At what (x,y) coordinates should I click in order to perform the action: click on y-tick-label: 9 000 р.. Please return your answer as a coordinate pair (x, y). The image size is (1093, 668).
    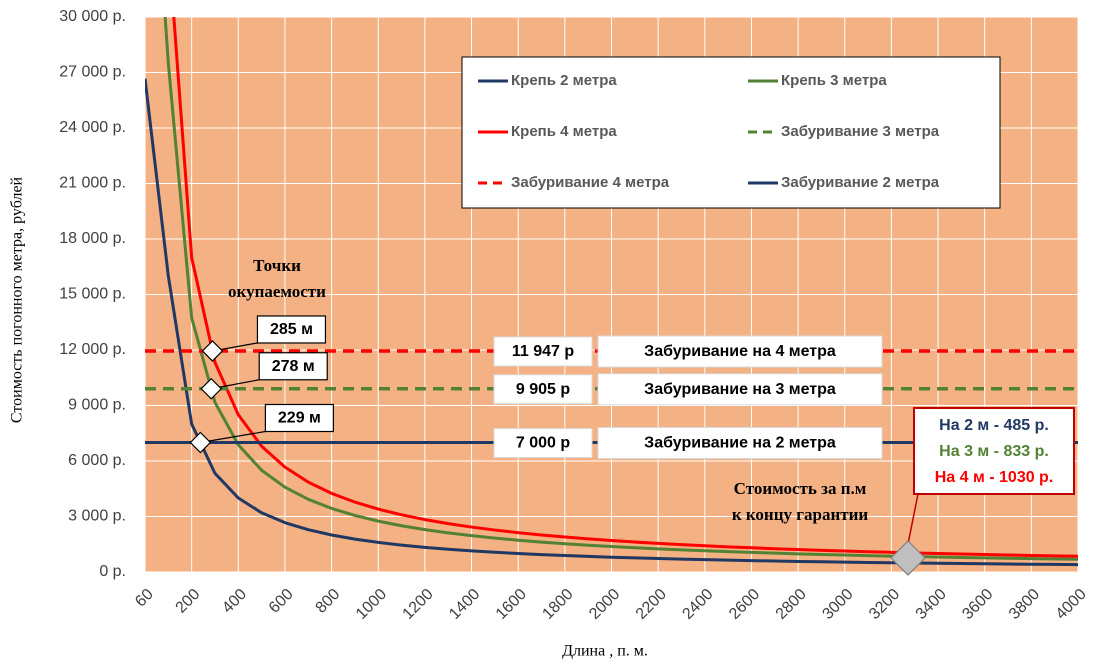
    Looking at the image, I should click on (97, 405).